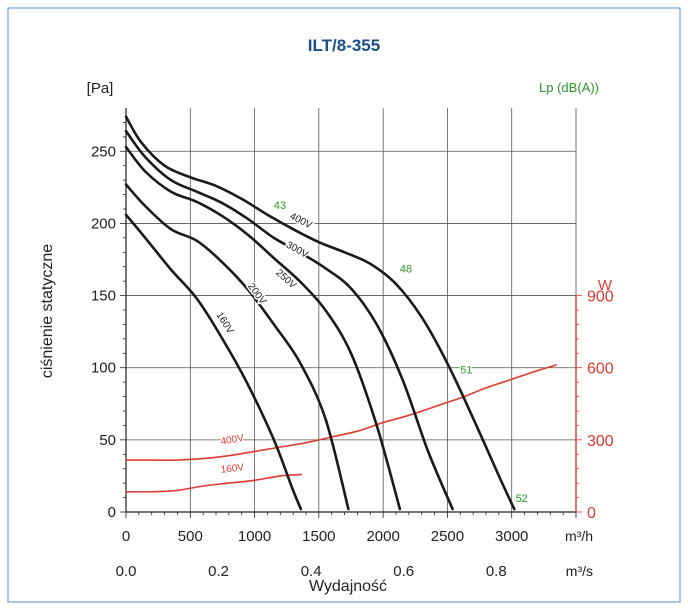  What do you see at coordinates (522, 499) in the screenshot?
I see `noise-label: 52` at bounding box center [522, 499].